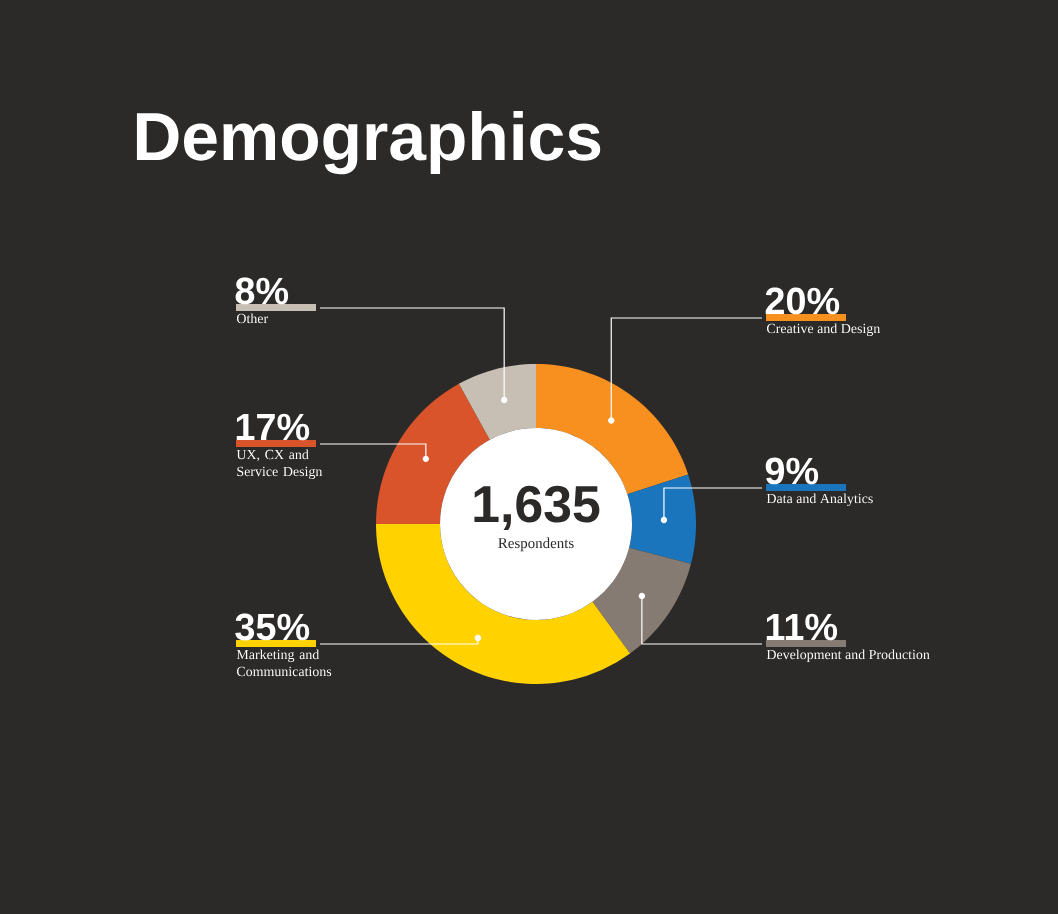  Describe the element at coordinates (802, 627) in the screenshot. I see `data-label: 11%` at that location.